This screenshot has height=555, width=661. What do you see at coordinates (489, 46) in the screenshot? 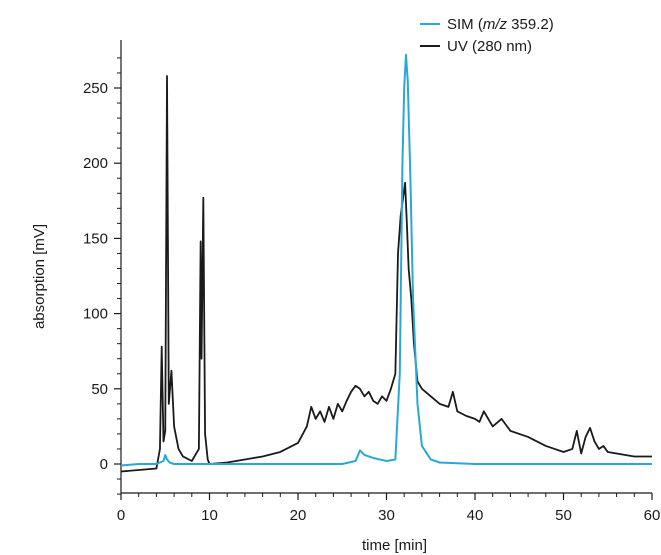
I see `legend-label-uv: UV (280 nm)` at bounding box center [489, 46].